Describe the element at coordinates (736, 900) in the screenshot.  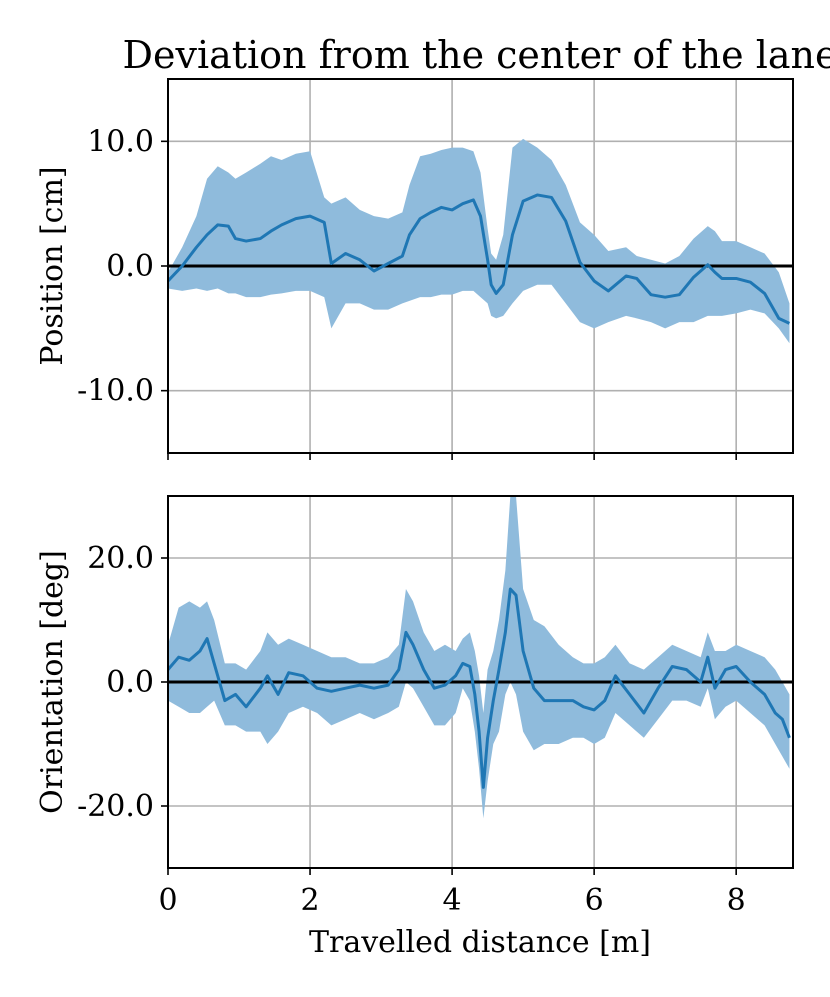
I see `orientation-xtick-label-4: 8` at that location.